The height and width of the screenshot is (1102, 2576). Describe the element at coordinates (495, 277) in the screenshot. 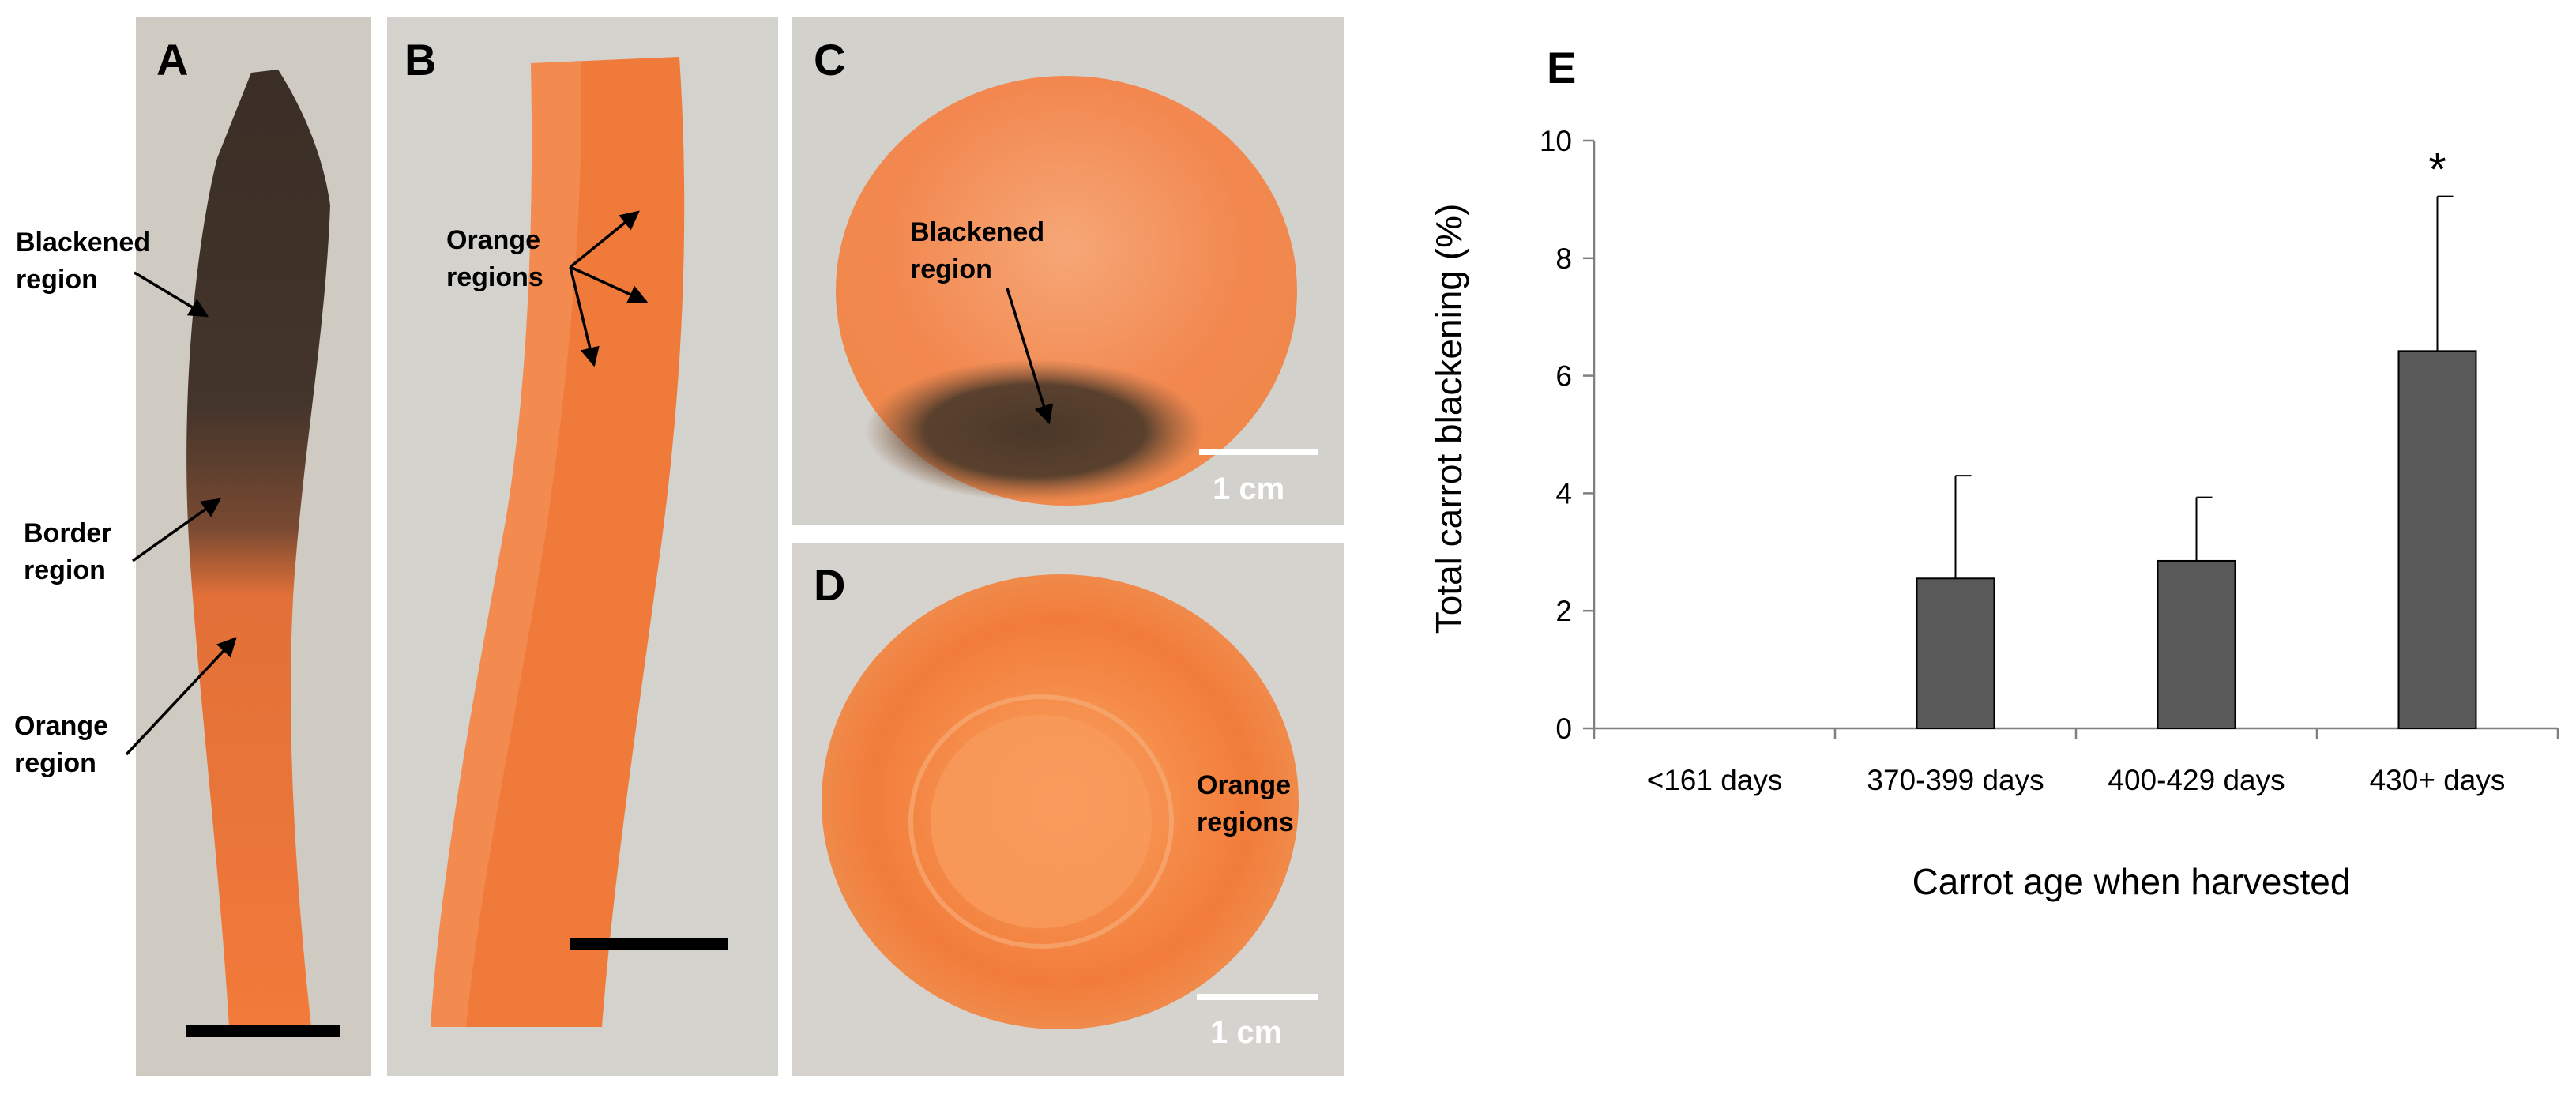

I see `label-orange-regions-b-2: regions` at that location.